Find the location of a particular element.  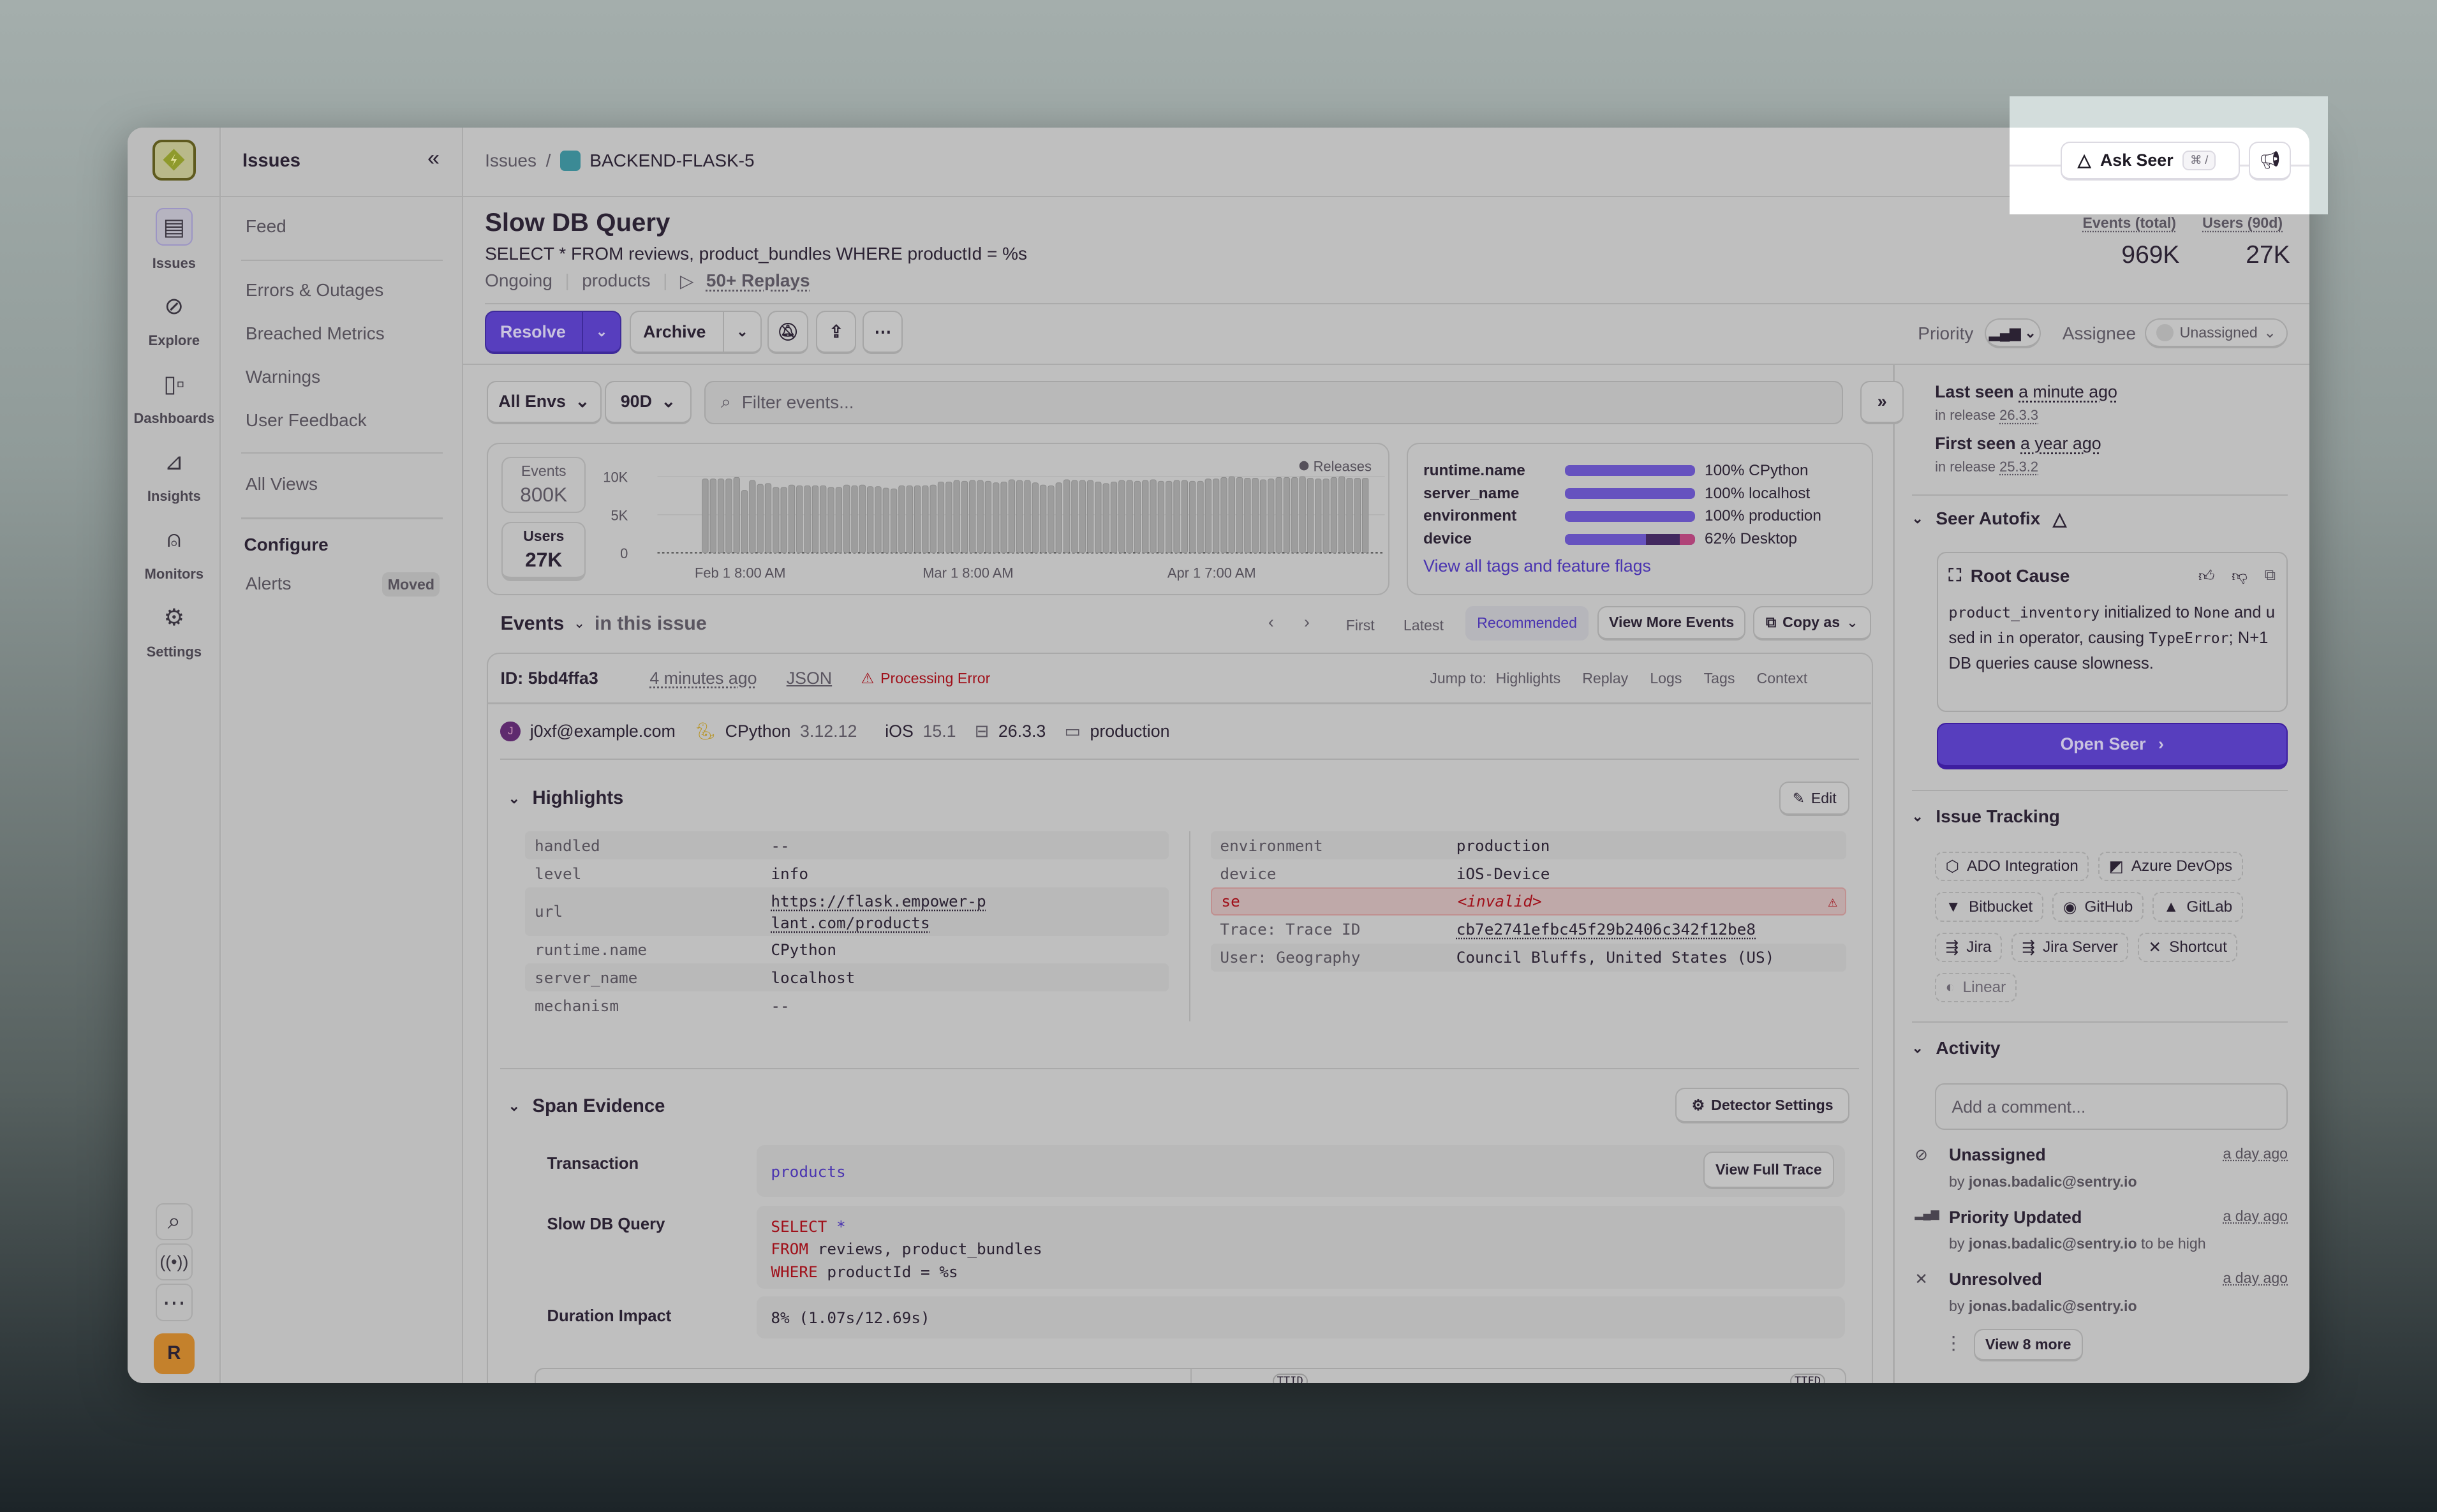

breadcrumb-project: BACKEND-FLASK-5 is located at coordinates (672, 161).